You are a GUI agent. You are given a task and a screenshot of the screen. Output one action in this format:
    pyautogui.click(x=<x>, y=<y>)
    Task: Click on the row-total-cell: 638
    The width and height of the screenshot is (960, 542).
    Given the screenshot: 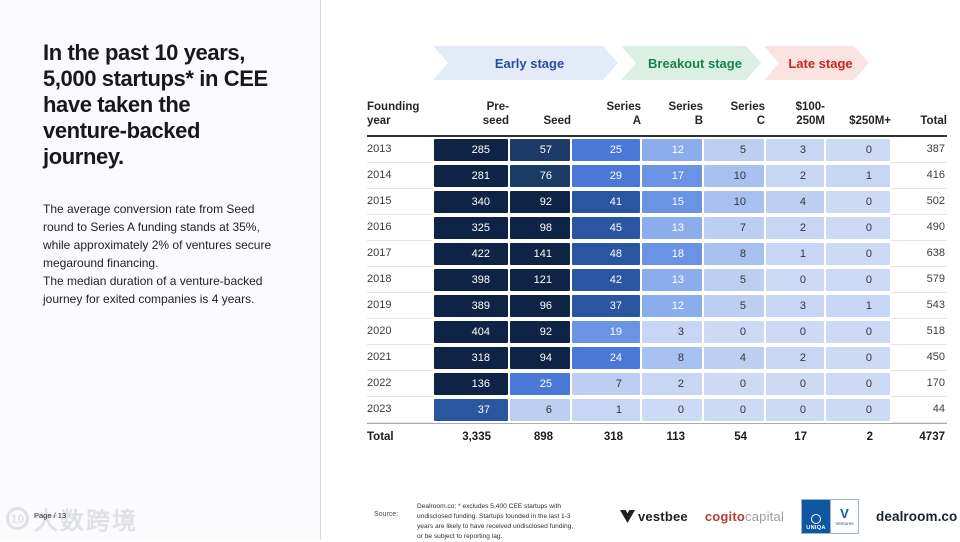 What is the action you would take?
    pyautogui.click(x=919, y=254)
    